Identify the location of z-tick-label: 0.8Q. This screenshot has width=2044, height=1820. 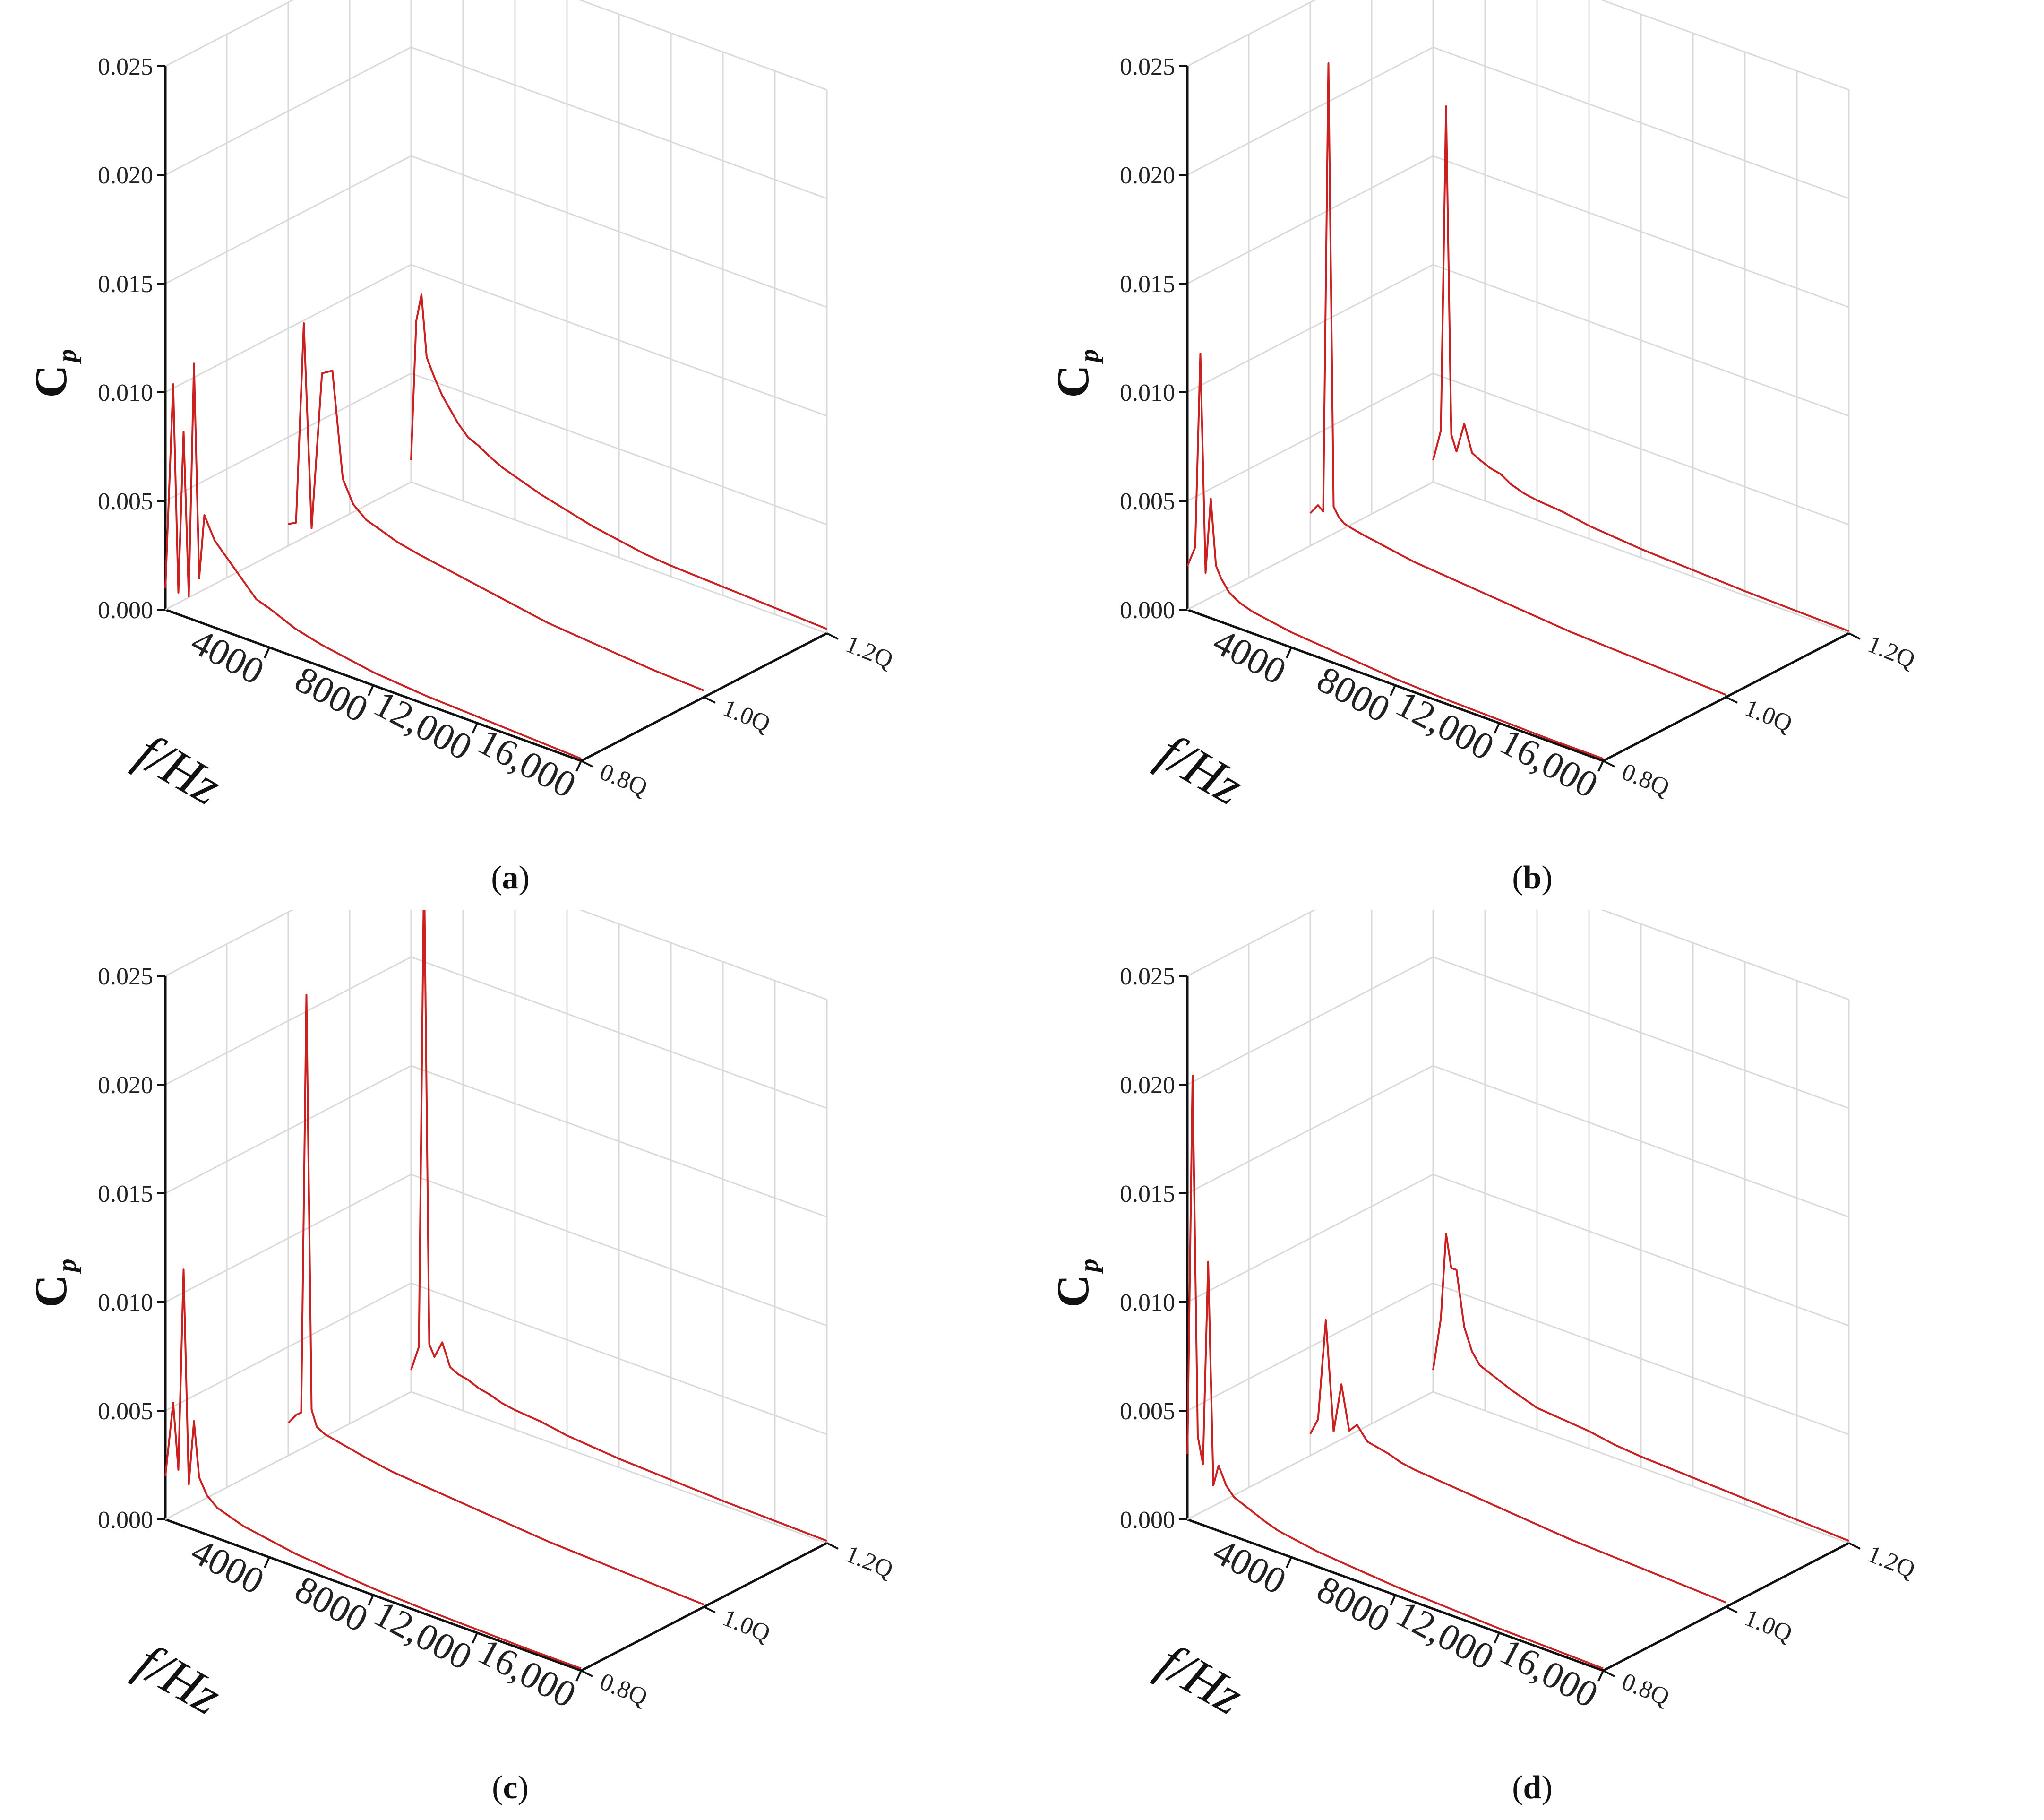
(1645, 1689).